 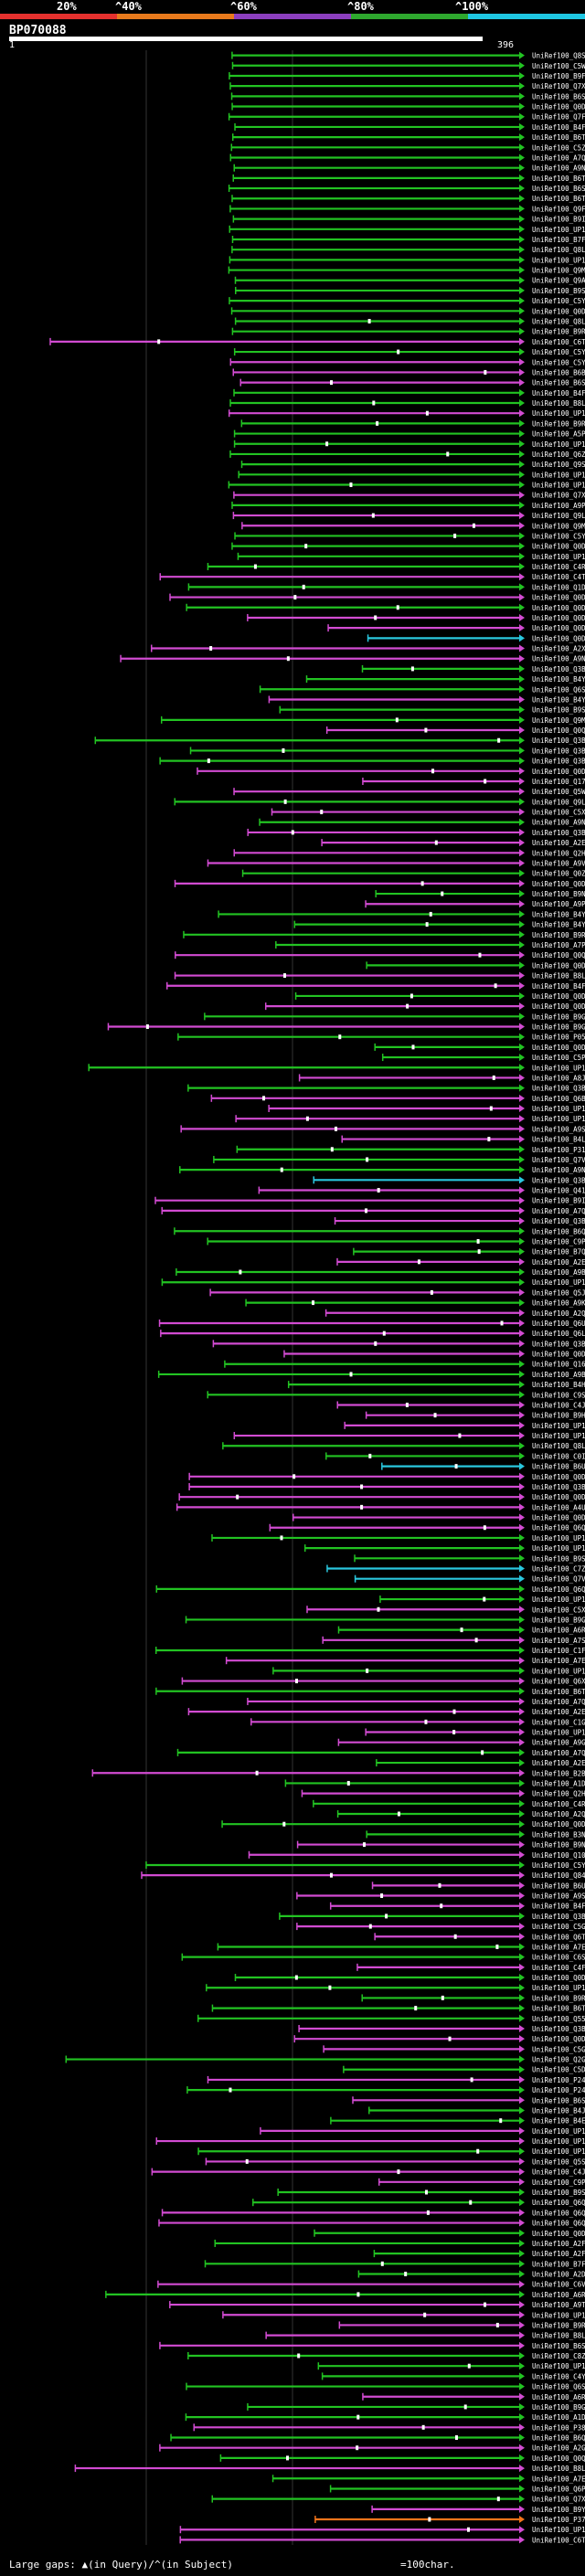 What do you see at coordinates (559, 894) in the screenshot?
I see `hit-label: UniRef100_B9N0Q7` at bounding box center [559, 894].